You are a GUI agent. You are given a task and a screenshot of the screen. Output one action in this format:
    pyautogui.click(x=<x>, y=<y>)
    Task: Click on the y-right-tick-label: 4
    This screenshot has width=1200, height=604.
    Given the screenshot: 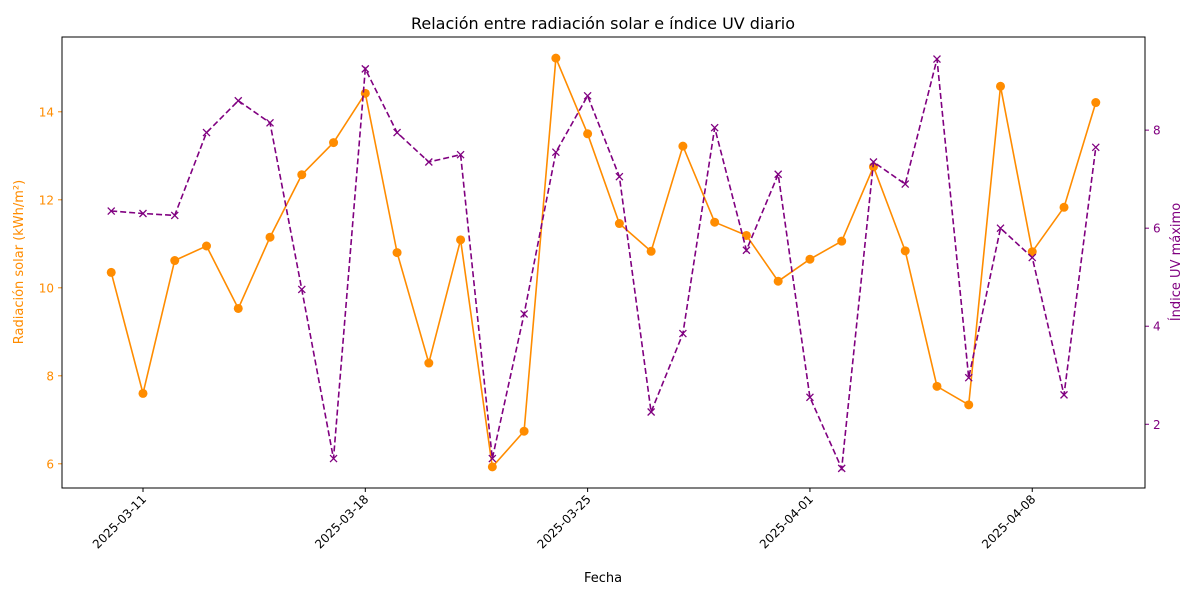 What is the action you would take?
    pyautogui.click(x=1157, y=327)
    